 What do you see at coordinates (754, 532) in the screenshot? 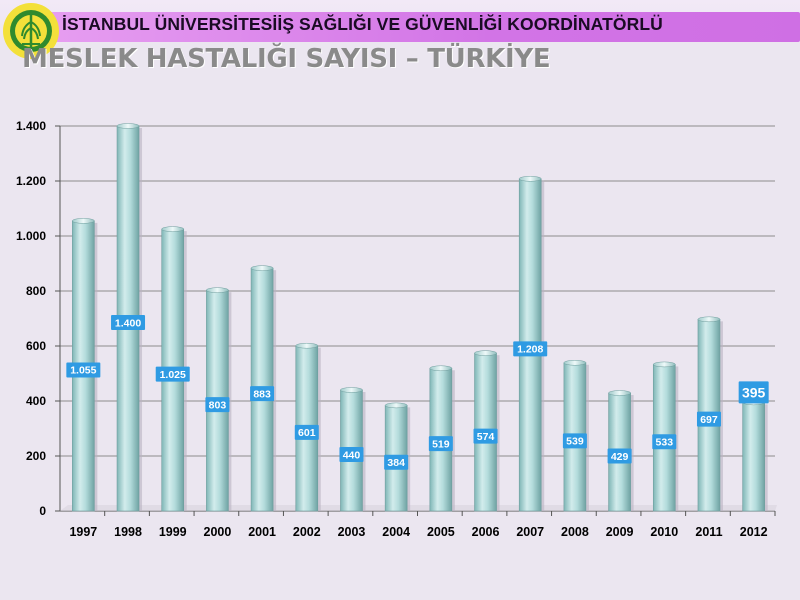
I see `x-tick-label: 2012` at bounding box center [754, 532].